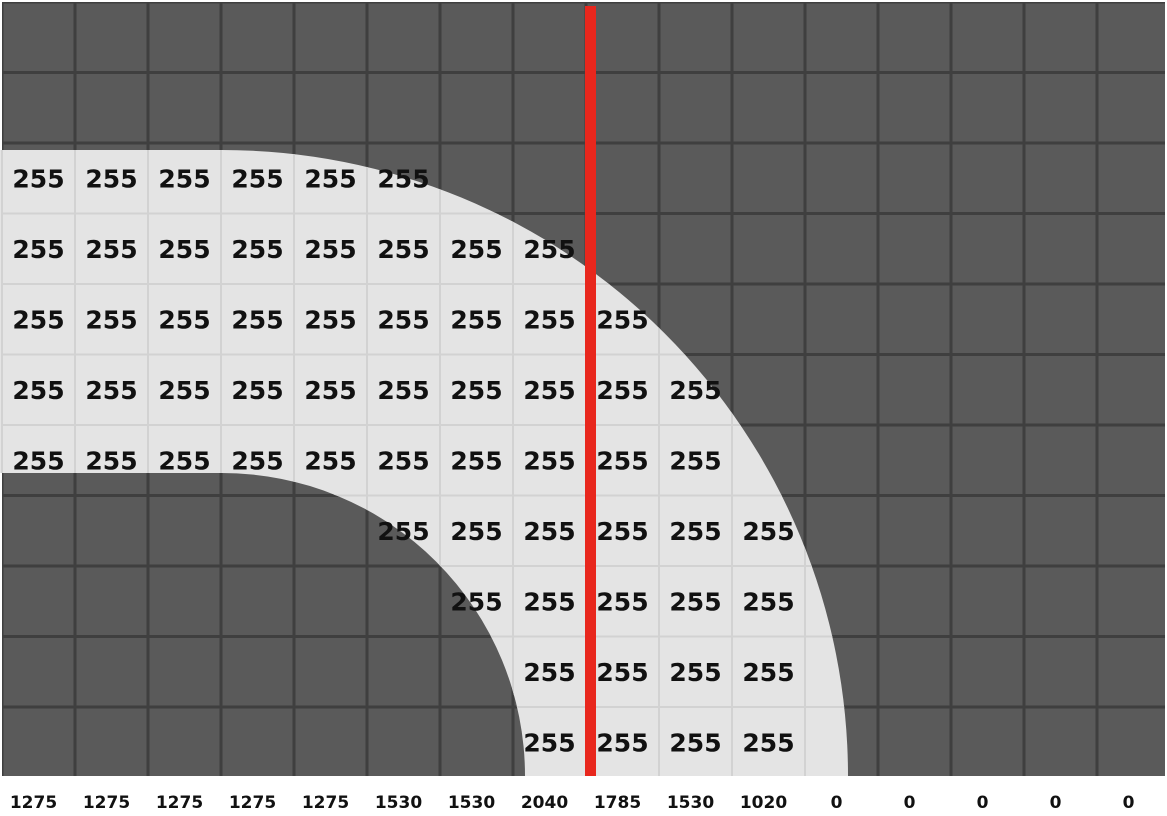 The image size is (1167, 816). What do you see at coordinates (617, 803) in the screenshot?
I see `column-sum: 1785` at bounding box center [617, 803].